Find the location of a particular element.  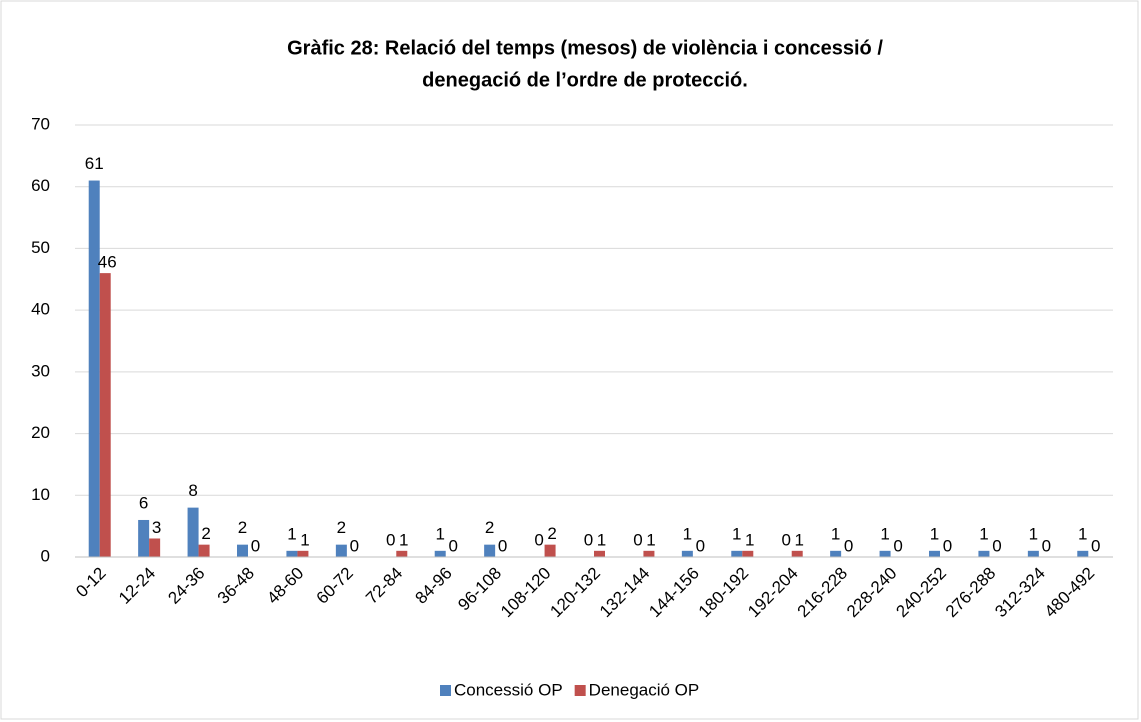

data-label: 8 is located at coordinates (192, 490).